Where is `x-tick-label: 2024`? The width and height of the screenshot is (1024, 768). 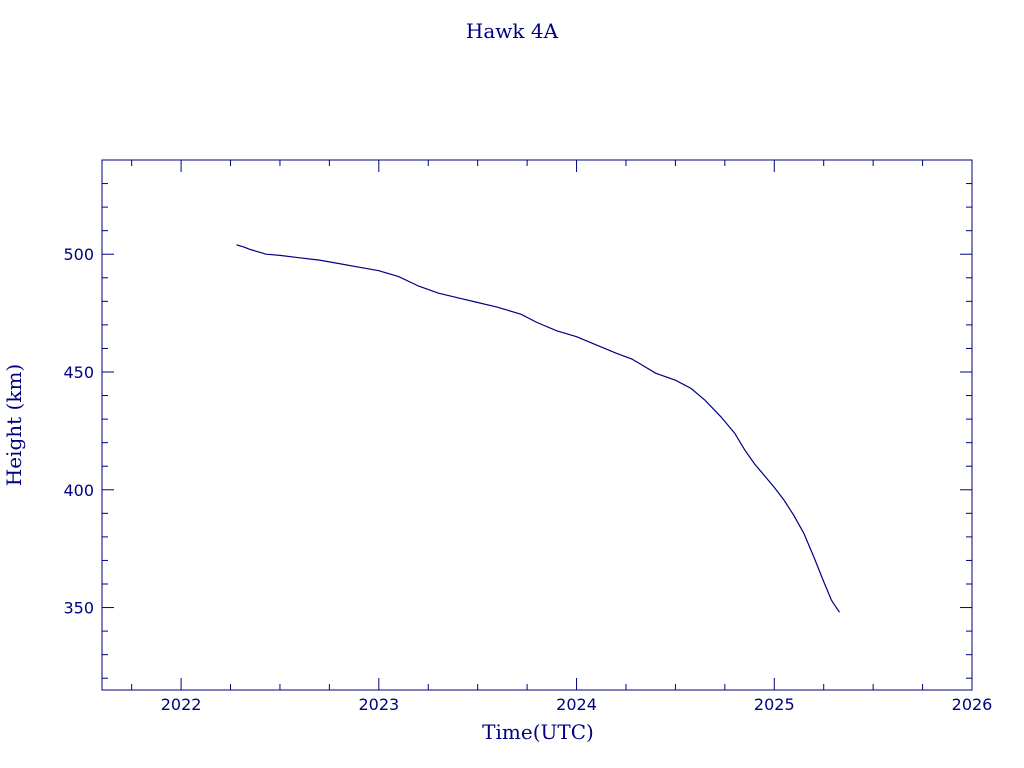 x-tick-label: 2024 is located at coordinates (576, 704).